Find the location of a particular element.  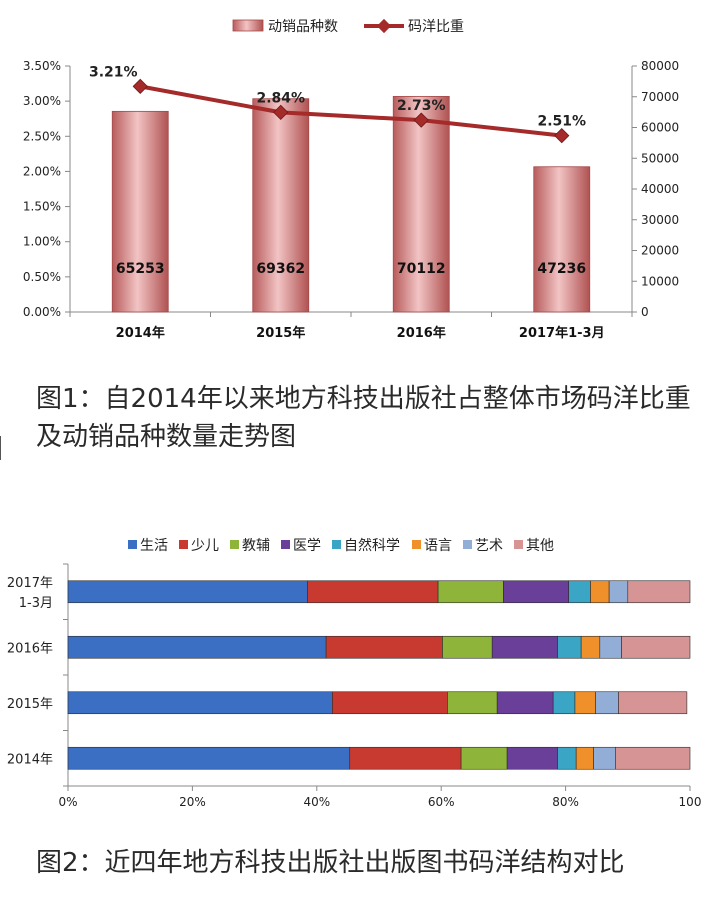

page-edge-mark is located at coordinates (3, 448).